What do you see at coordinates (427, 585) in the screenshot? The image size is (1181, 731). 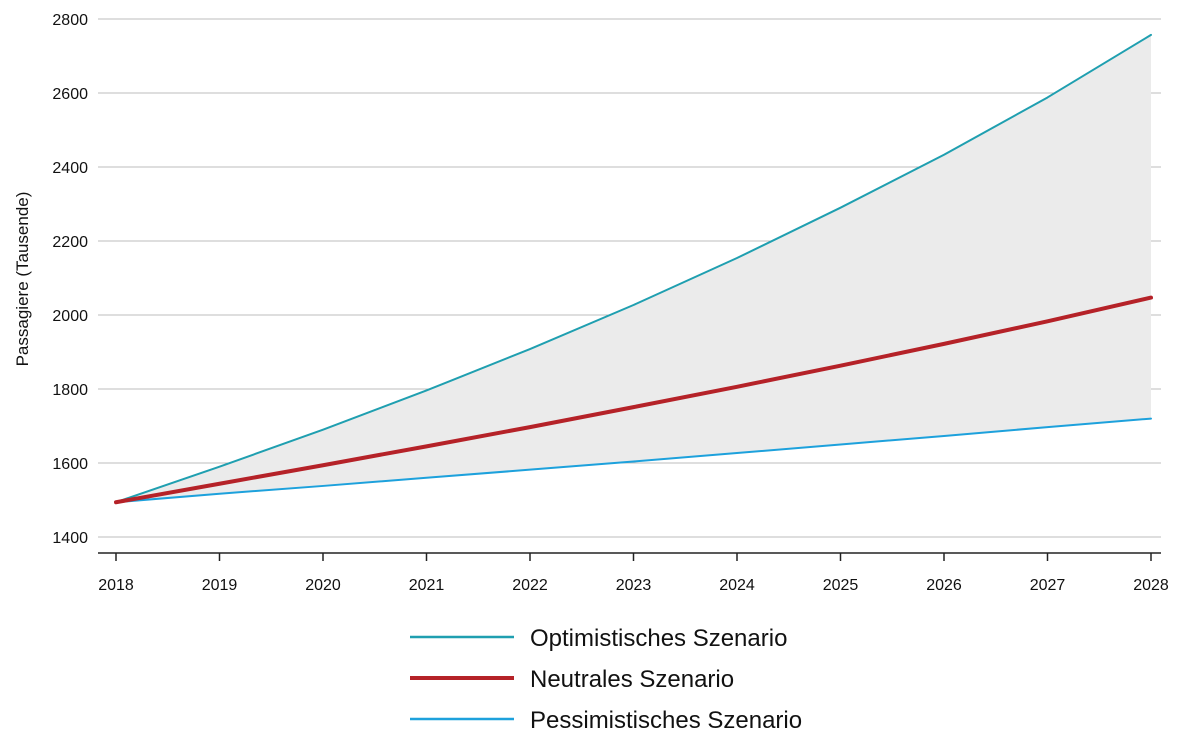 I see `x-tick-label: 2021` at bounding box center [427, 585].